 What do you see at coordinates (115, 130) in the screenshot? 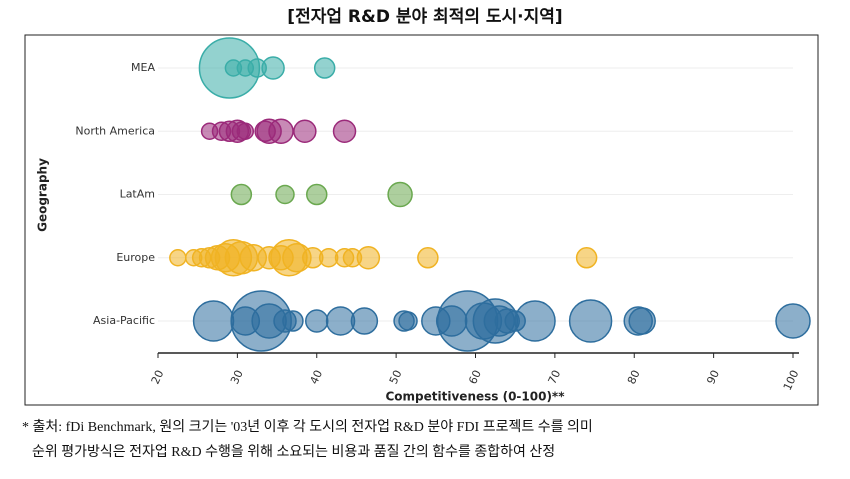
I see `y-tick-label: North America` at bounding box center [115, 130].